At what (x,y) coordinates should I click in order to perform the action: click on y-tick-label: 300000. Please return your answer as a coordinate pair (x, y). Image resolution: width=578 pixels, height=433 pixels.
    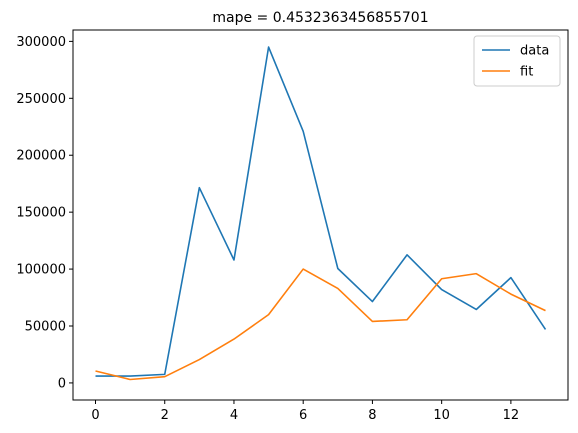
    Looking at the image, I should click on (41, 42).